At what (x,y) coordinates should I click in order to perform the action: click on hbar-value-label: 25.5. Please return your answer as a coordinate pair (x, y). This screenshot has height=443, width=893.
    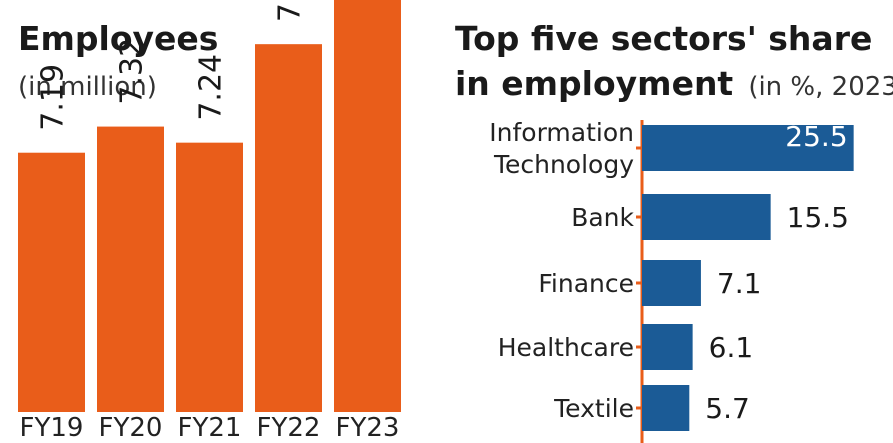
    Looking at the image, I should click on (816, 136).